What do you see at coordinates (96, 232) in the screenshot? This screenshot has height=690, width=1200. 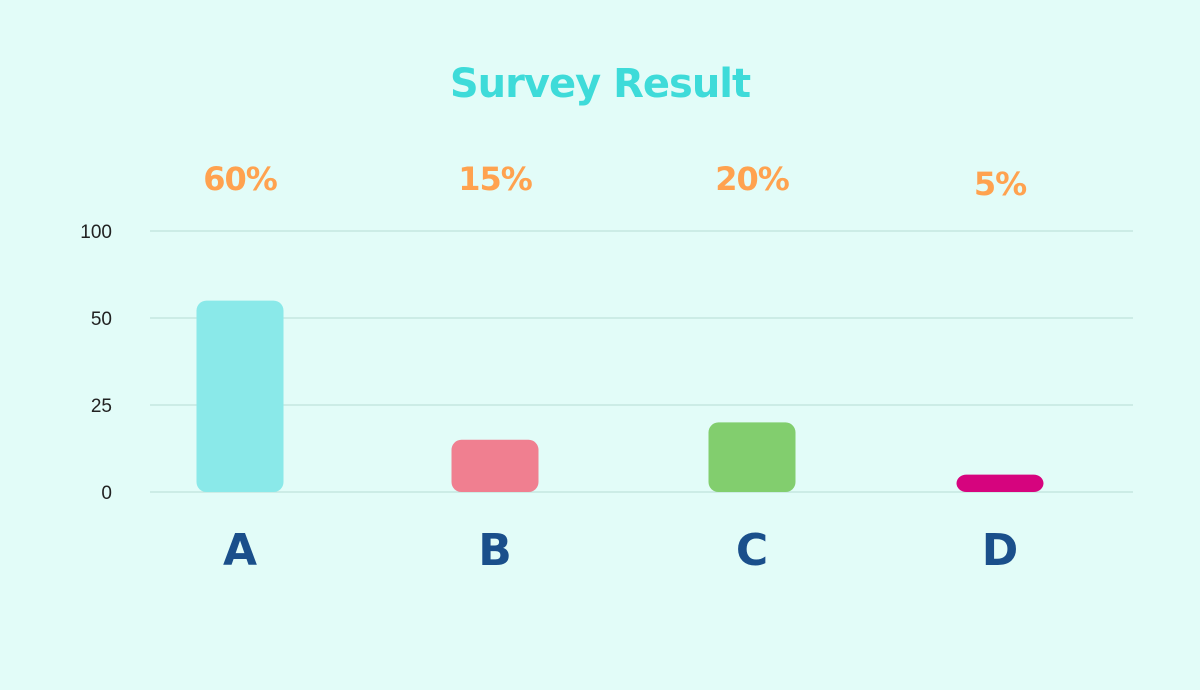 I see `y-tick-label: 100` at bounding box center [96, 232].